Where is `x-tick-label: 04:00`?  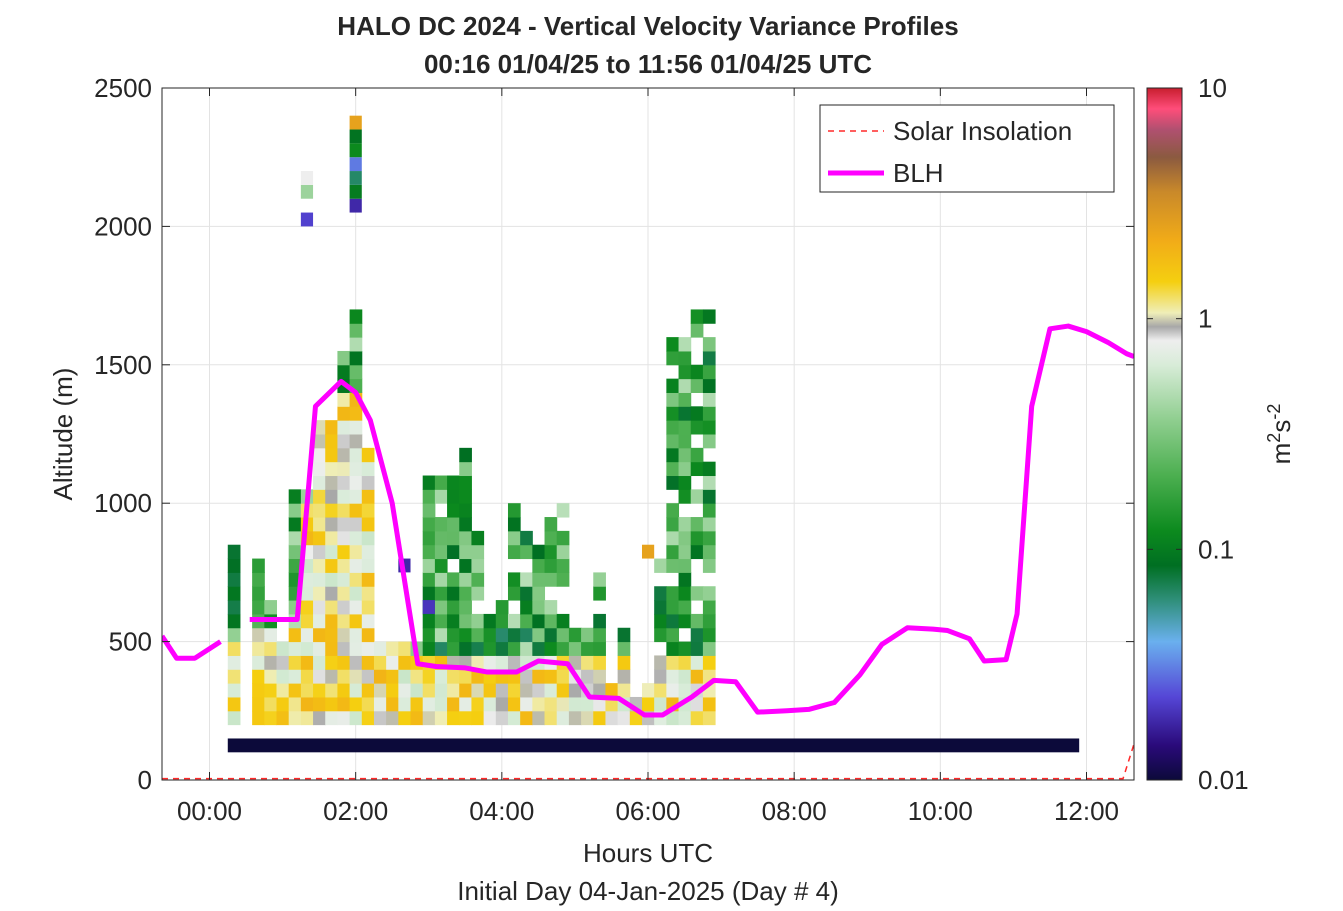
x-tick-label: 04:00 is located at coordinates (501, 811).